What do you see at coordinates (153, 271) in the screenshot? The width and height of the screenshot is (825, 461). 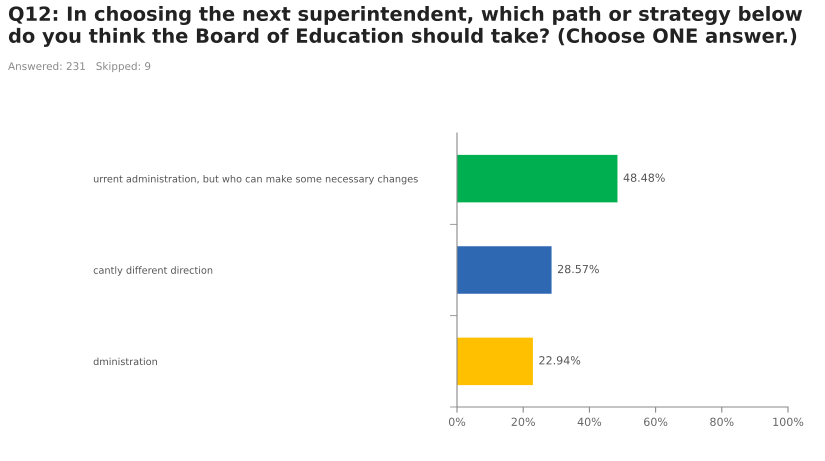 I see `y-tick-label: cantly different direction` at bounding box center [153, 271].